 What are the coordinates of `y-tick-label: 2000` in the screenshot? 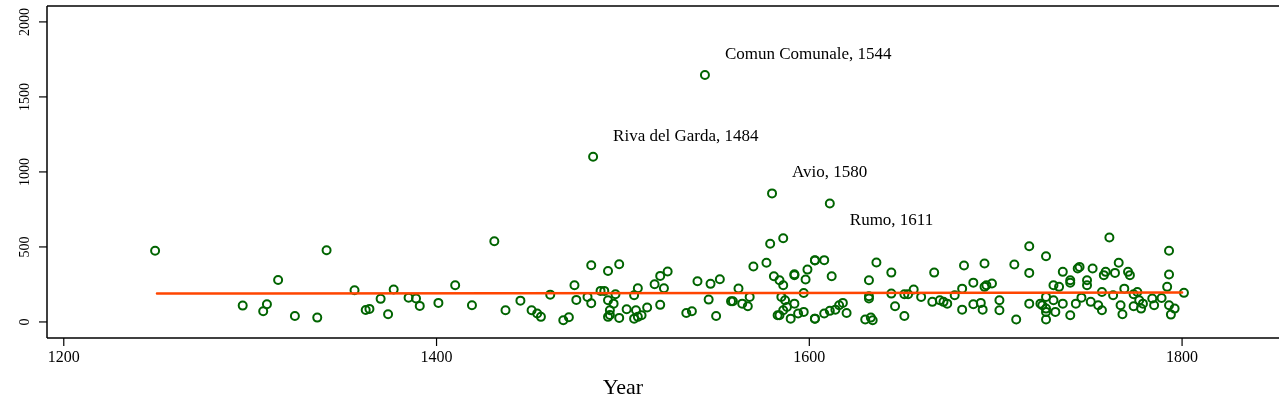 It's located at (24, 21).